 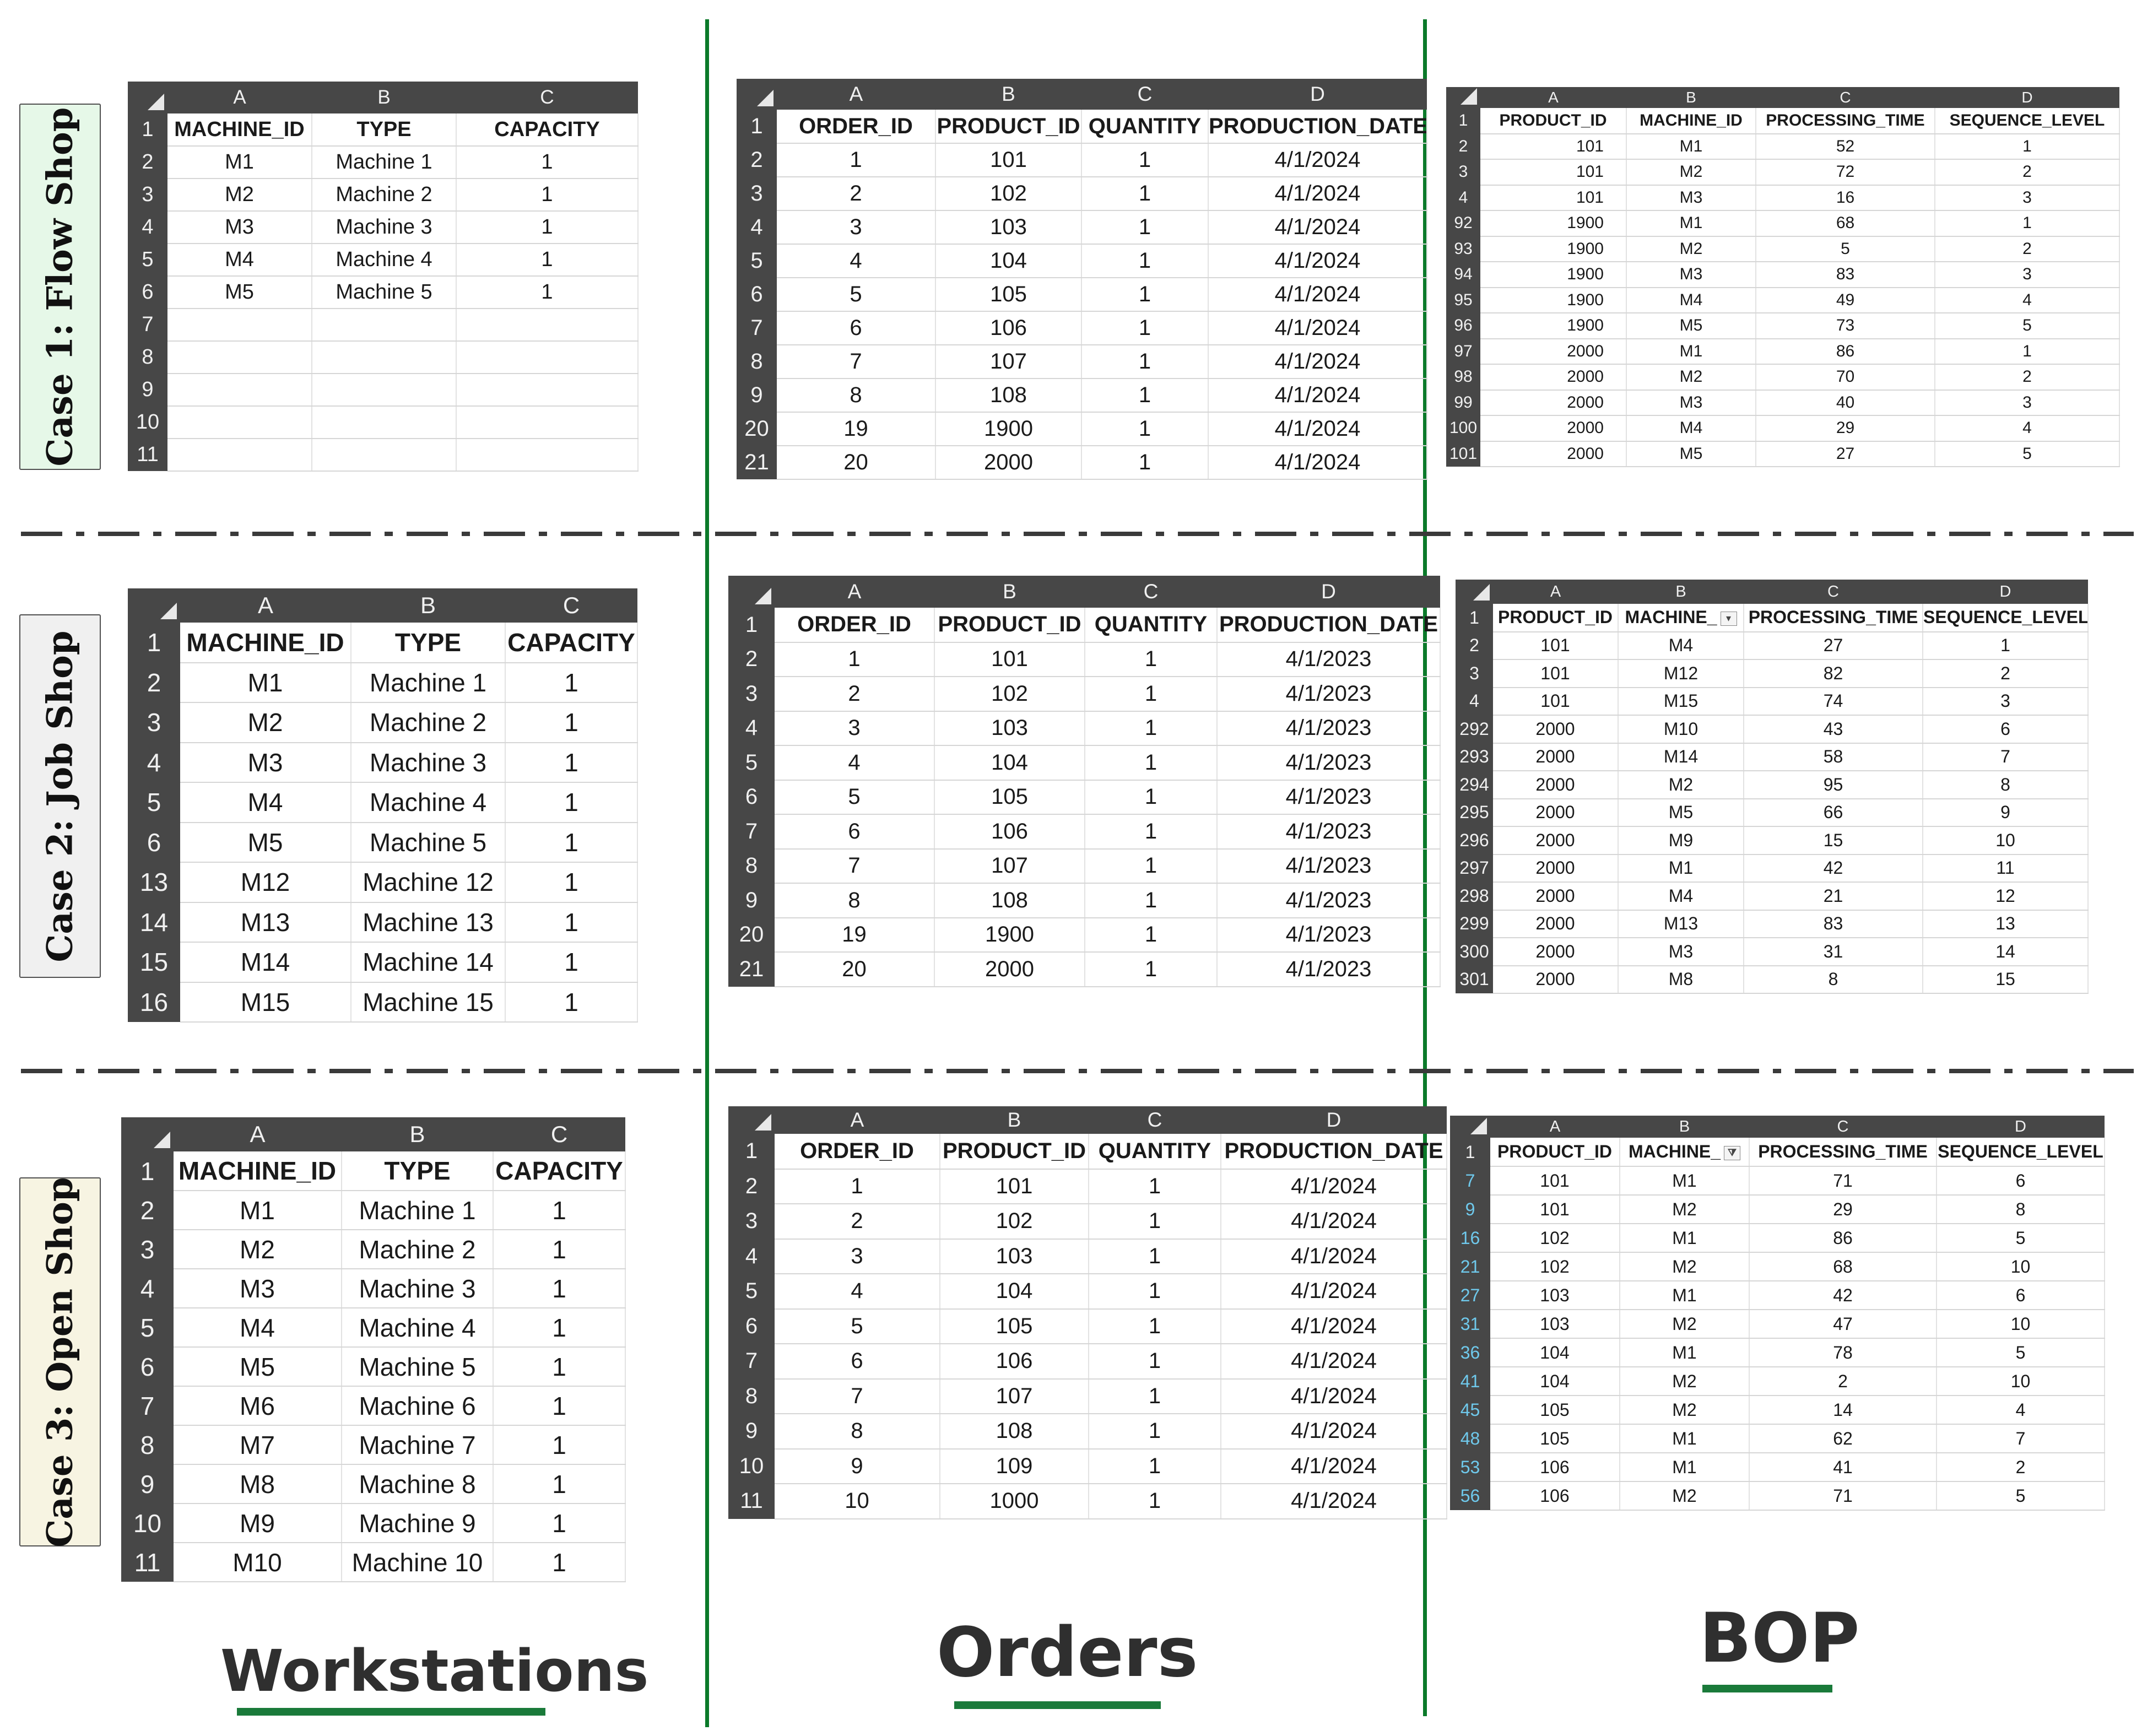 I want to click on cell-d: 10, so click(x=2021, y=1266).